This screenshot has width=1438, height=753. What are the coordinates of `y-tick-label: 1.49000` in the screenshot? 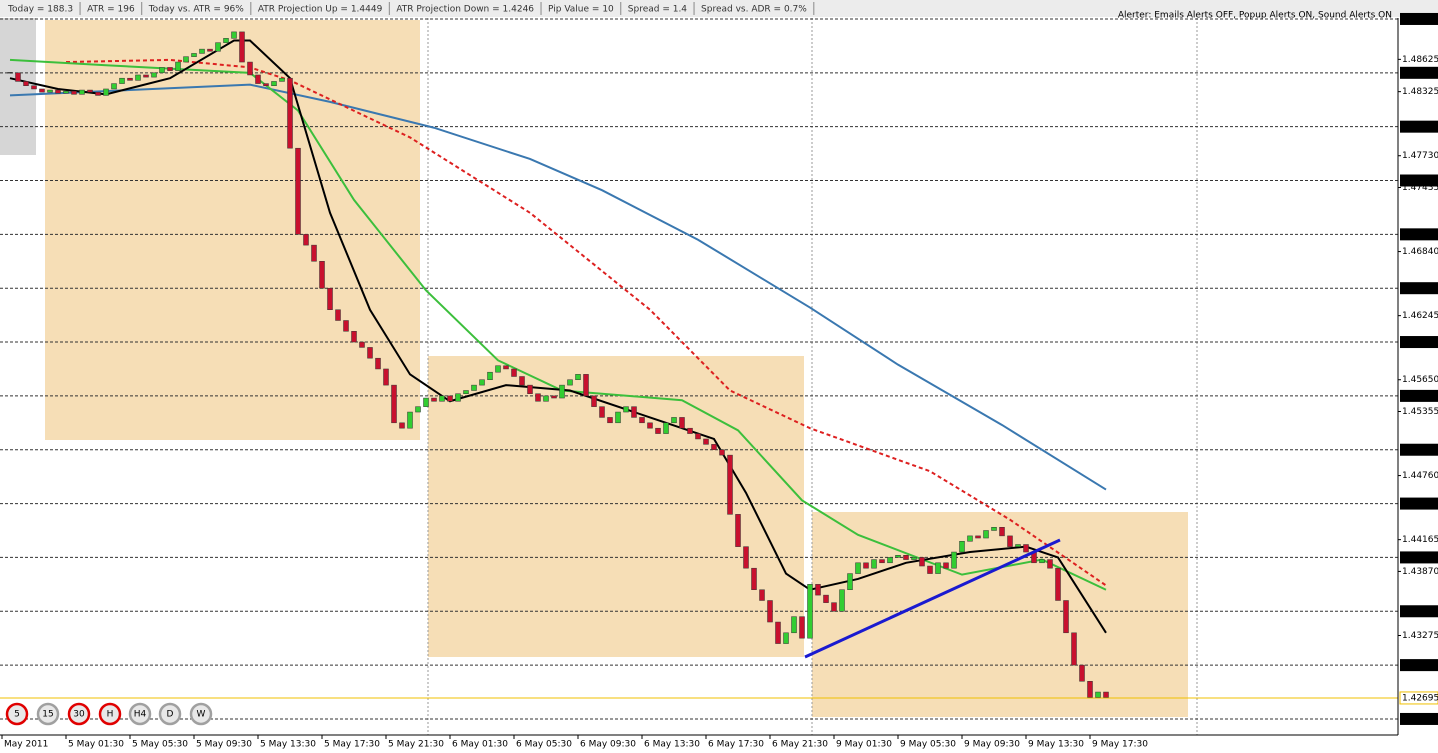 It's located at (1420, 19).